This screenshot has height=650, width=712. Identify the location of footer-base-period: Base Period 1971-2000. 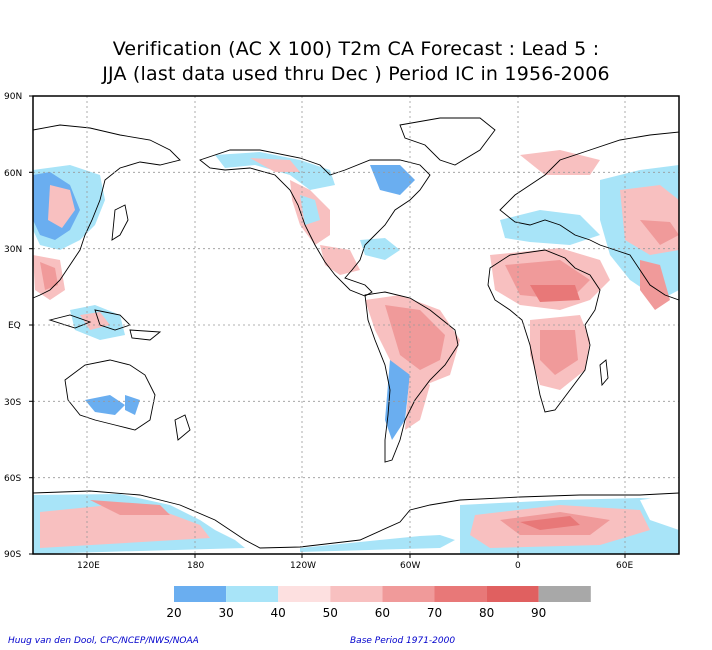
(403, 641).